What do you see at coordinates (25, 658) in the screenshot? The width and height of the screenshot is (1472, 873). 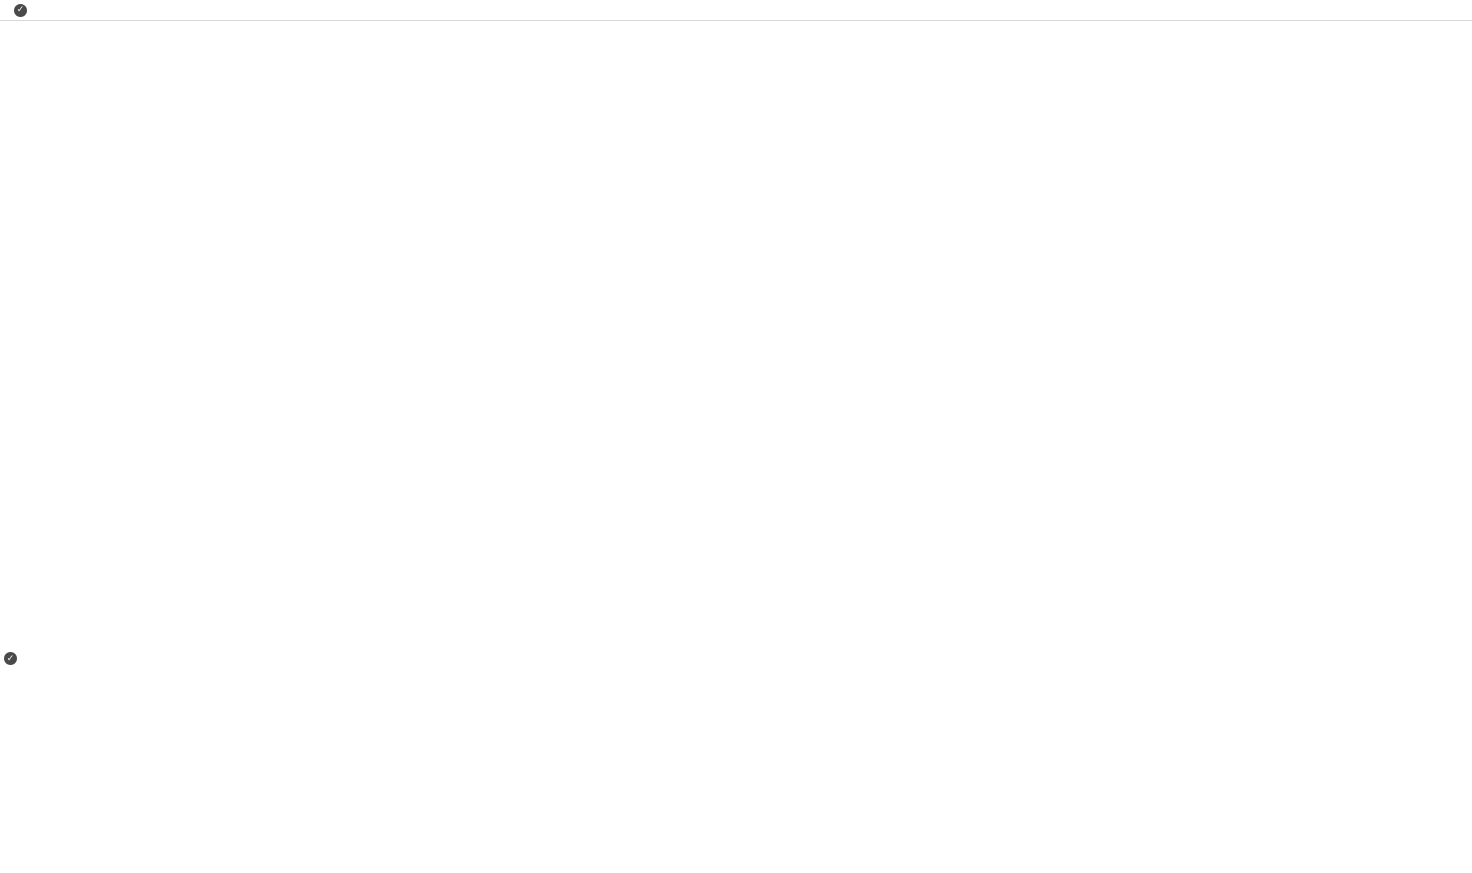 I see `volume-panel-header: ✓` at bounding box center [25, 658].